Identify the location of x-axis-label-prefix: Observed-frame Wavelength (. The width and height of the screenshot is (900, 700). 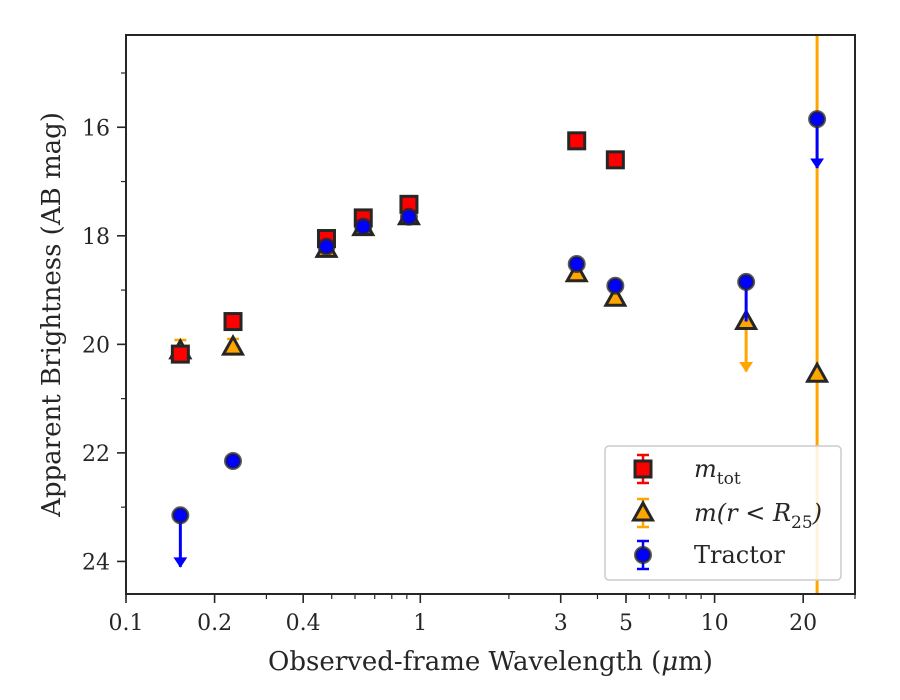
(464, 662).